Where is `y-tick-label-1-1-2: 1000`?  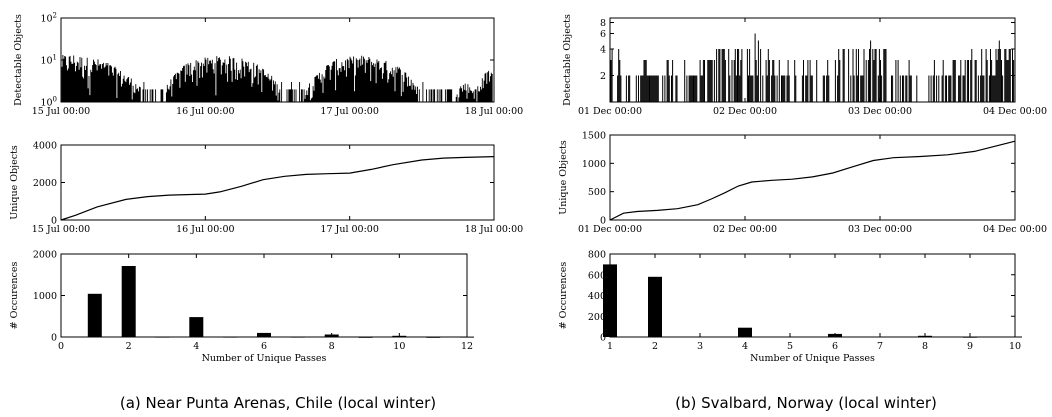 y-tick-label-1-1-2: 1000 is located at coordinates (594, 164).